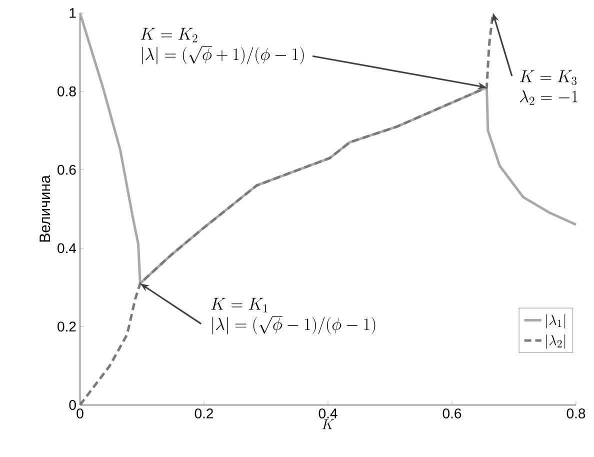 This screenshot has width=594, height=457. What do you see at coordinates (67, 327) in the screenshot?
I see `y-tick-label: 0.2` at bounding box center [67, 327].